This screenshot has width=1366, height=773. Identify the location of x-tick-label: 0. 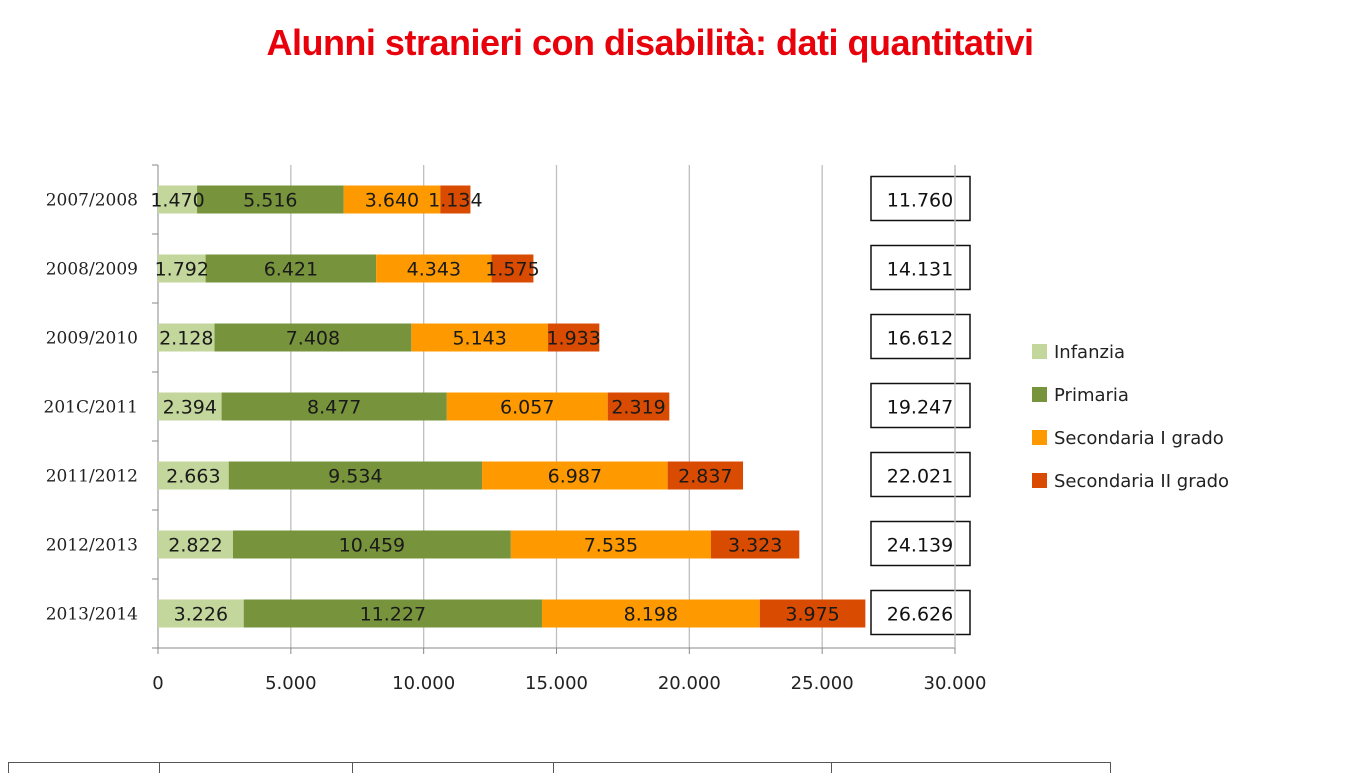
(157, 683).